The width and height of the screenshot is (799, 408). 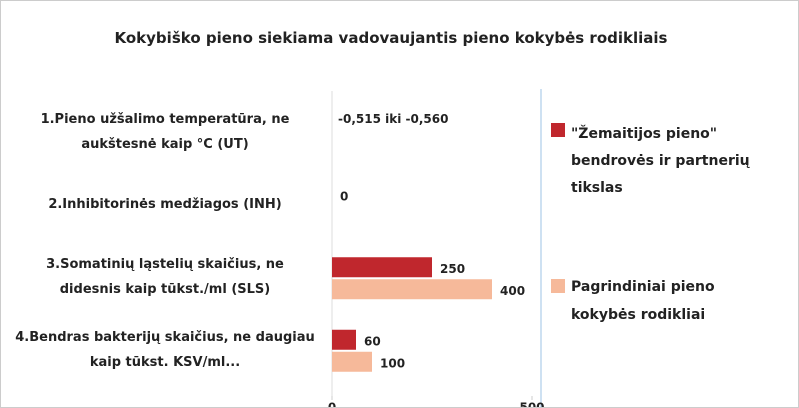 I want to click on value-label: 400, so click(x=512, y=291).